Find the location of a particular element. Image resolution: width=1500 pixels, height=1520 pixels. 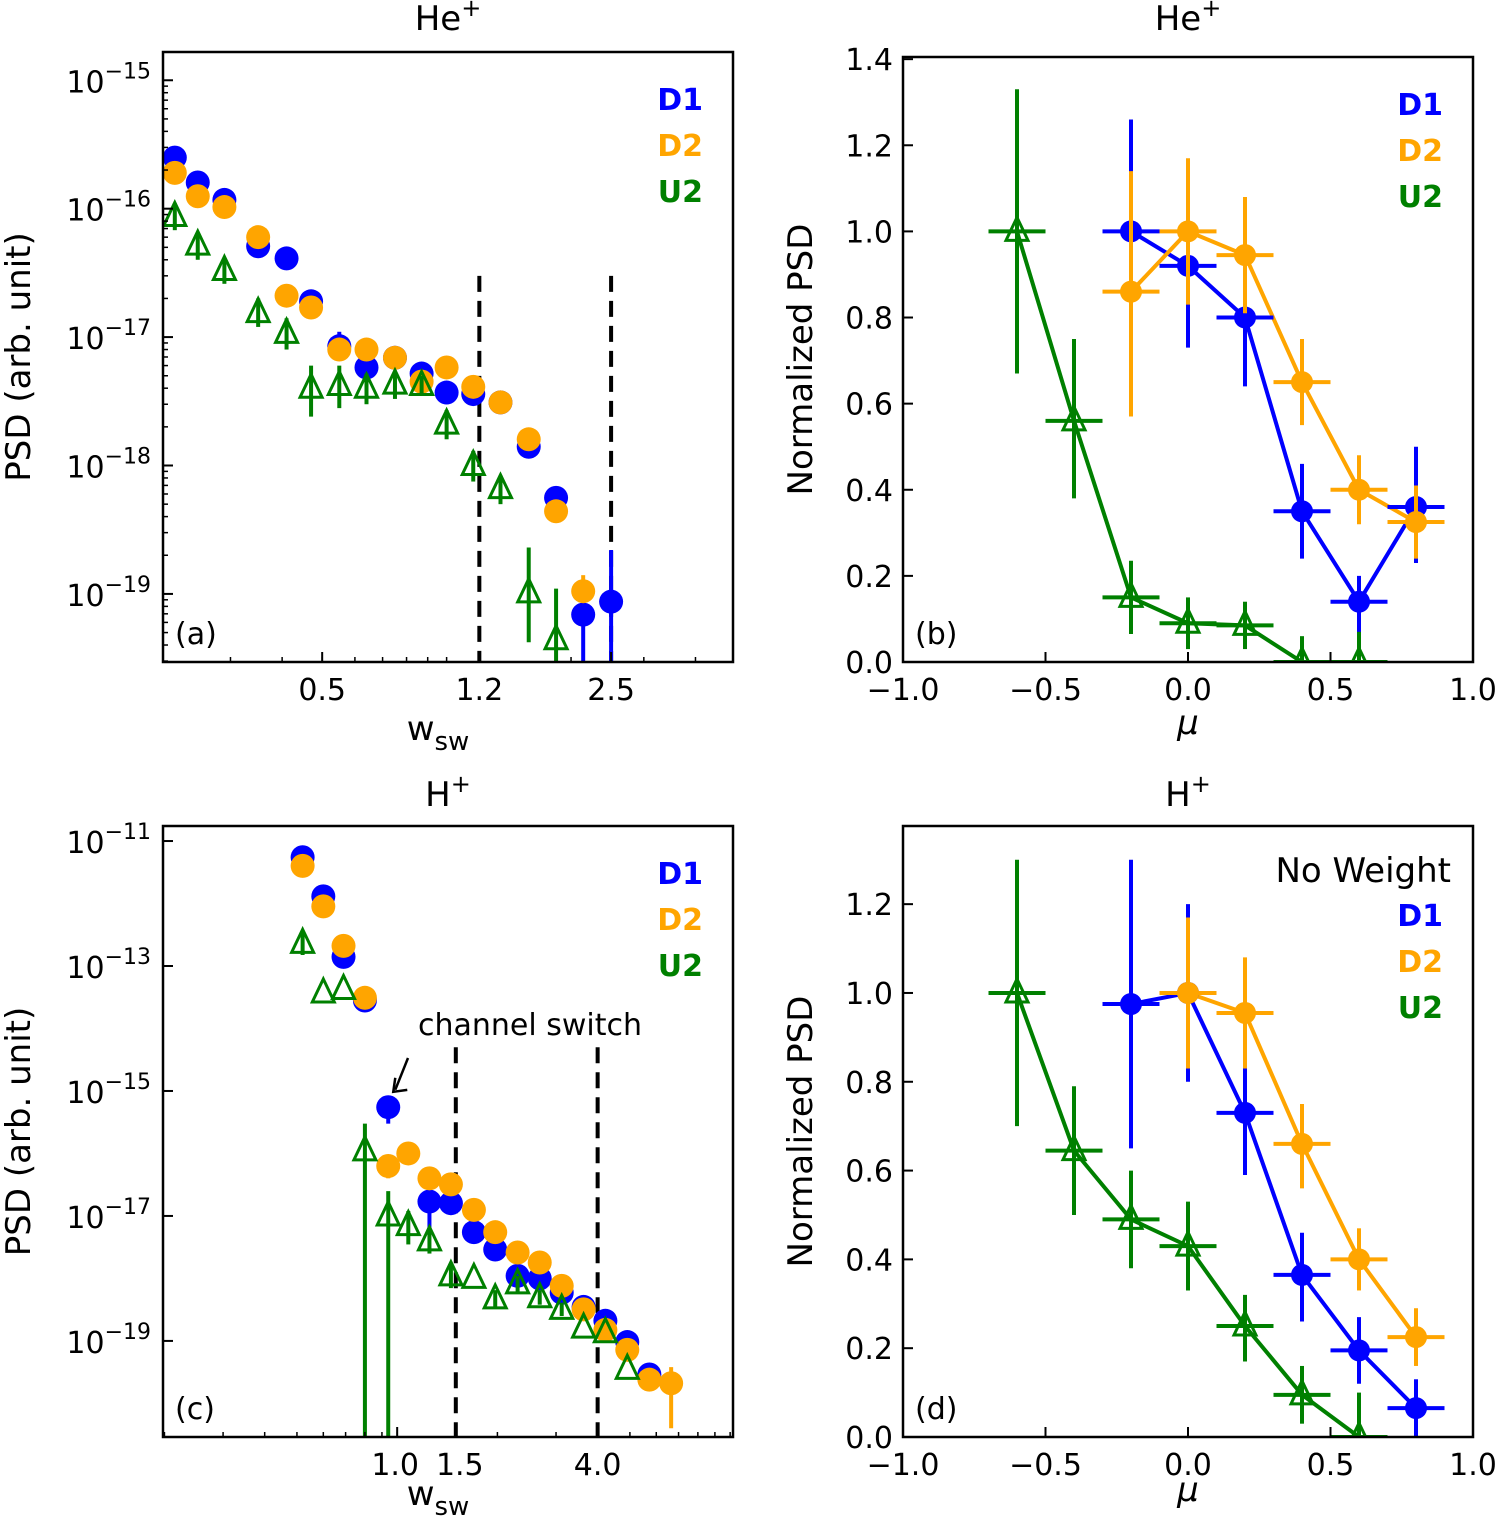

y-axis-label: PSD (arb. unit) is located at coordinates (19, 357).